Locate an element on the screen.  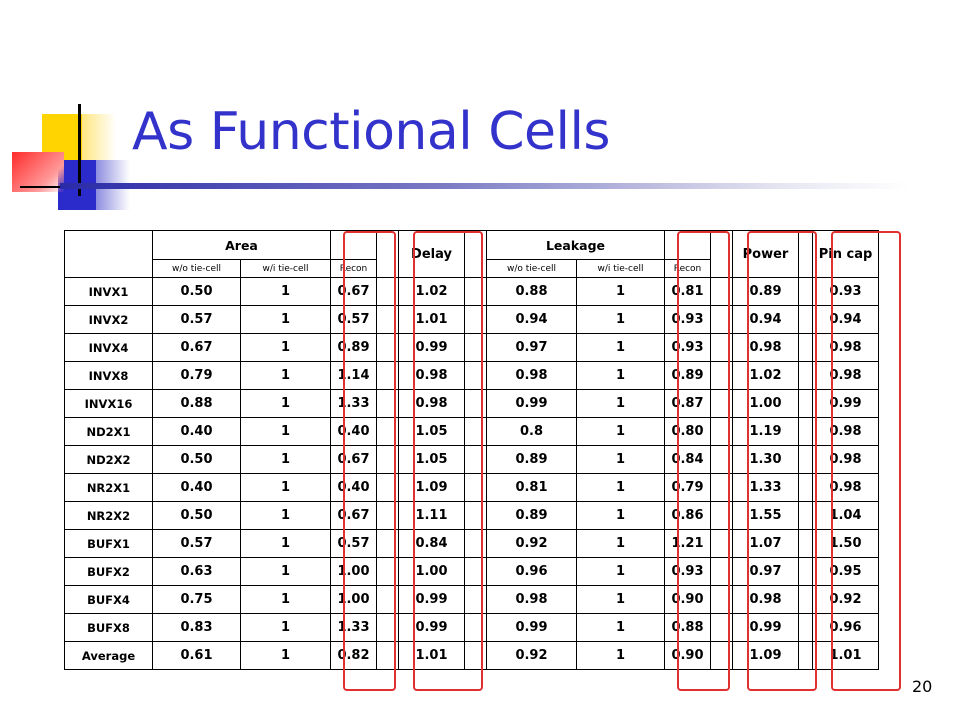
area-wo-value: 0.50 is located at coordinates (196, 291).